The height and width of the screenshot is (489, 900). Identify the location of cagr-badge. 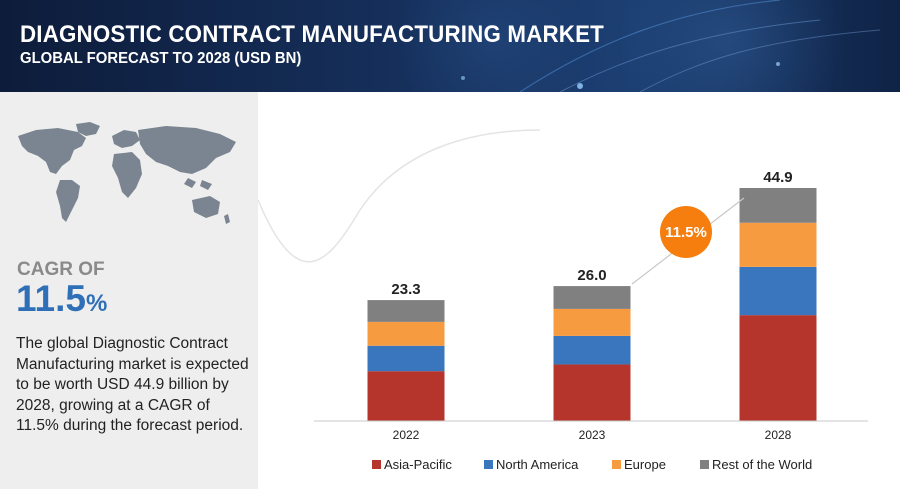
(686, 232).